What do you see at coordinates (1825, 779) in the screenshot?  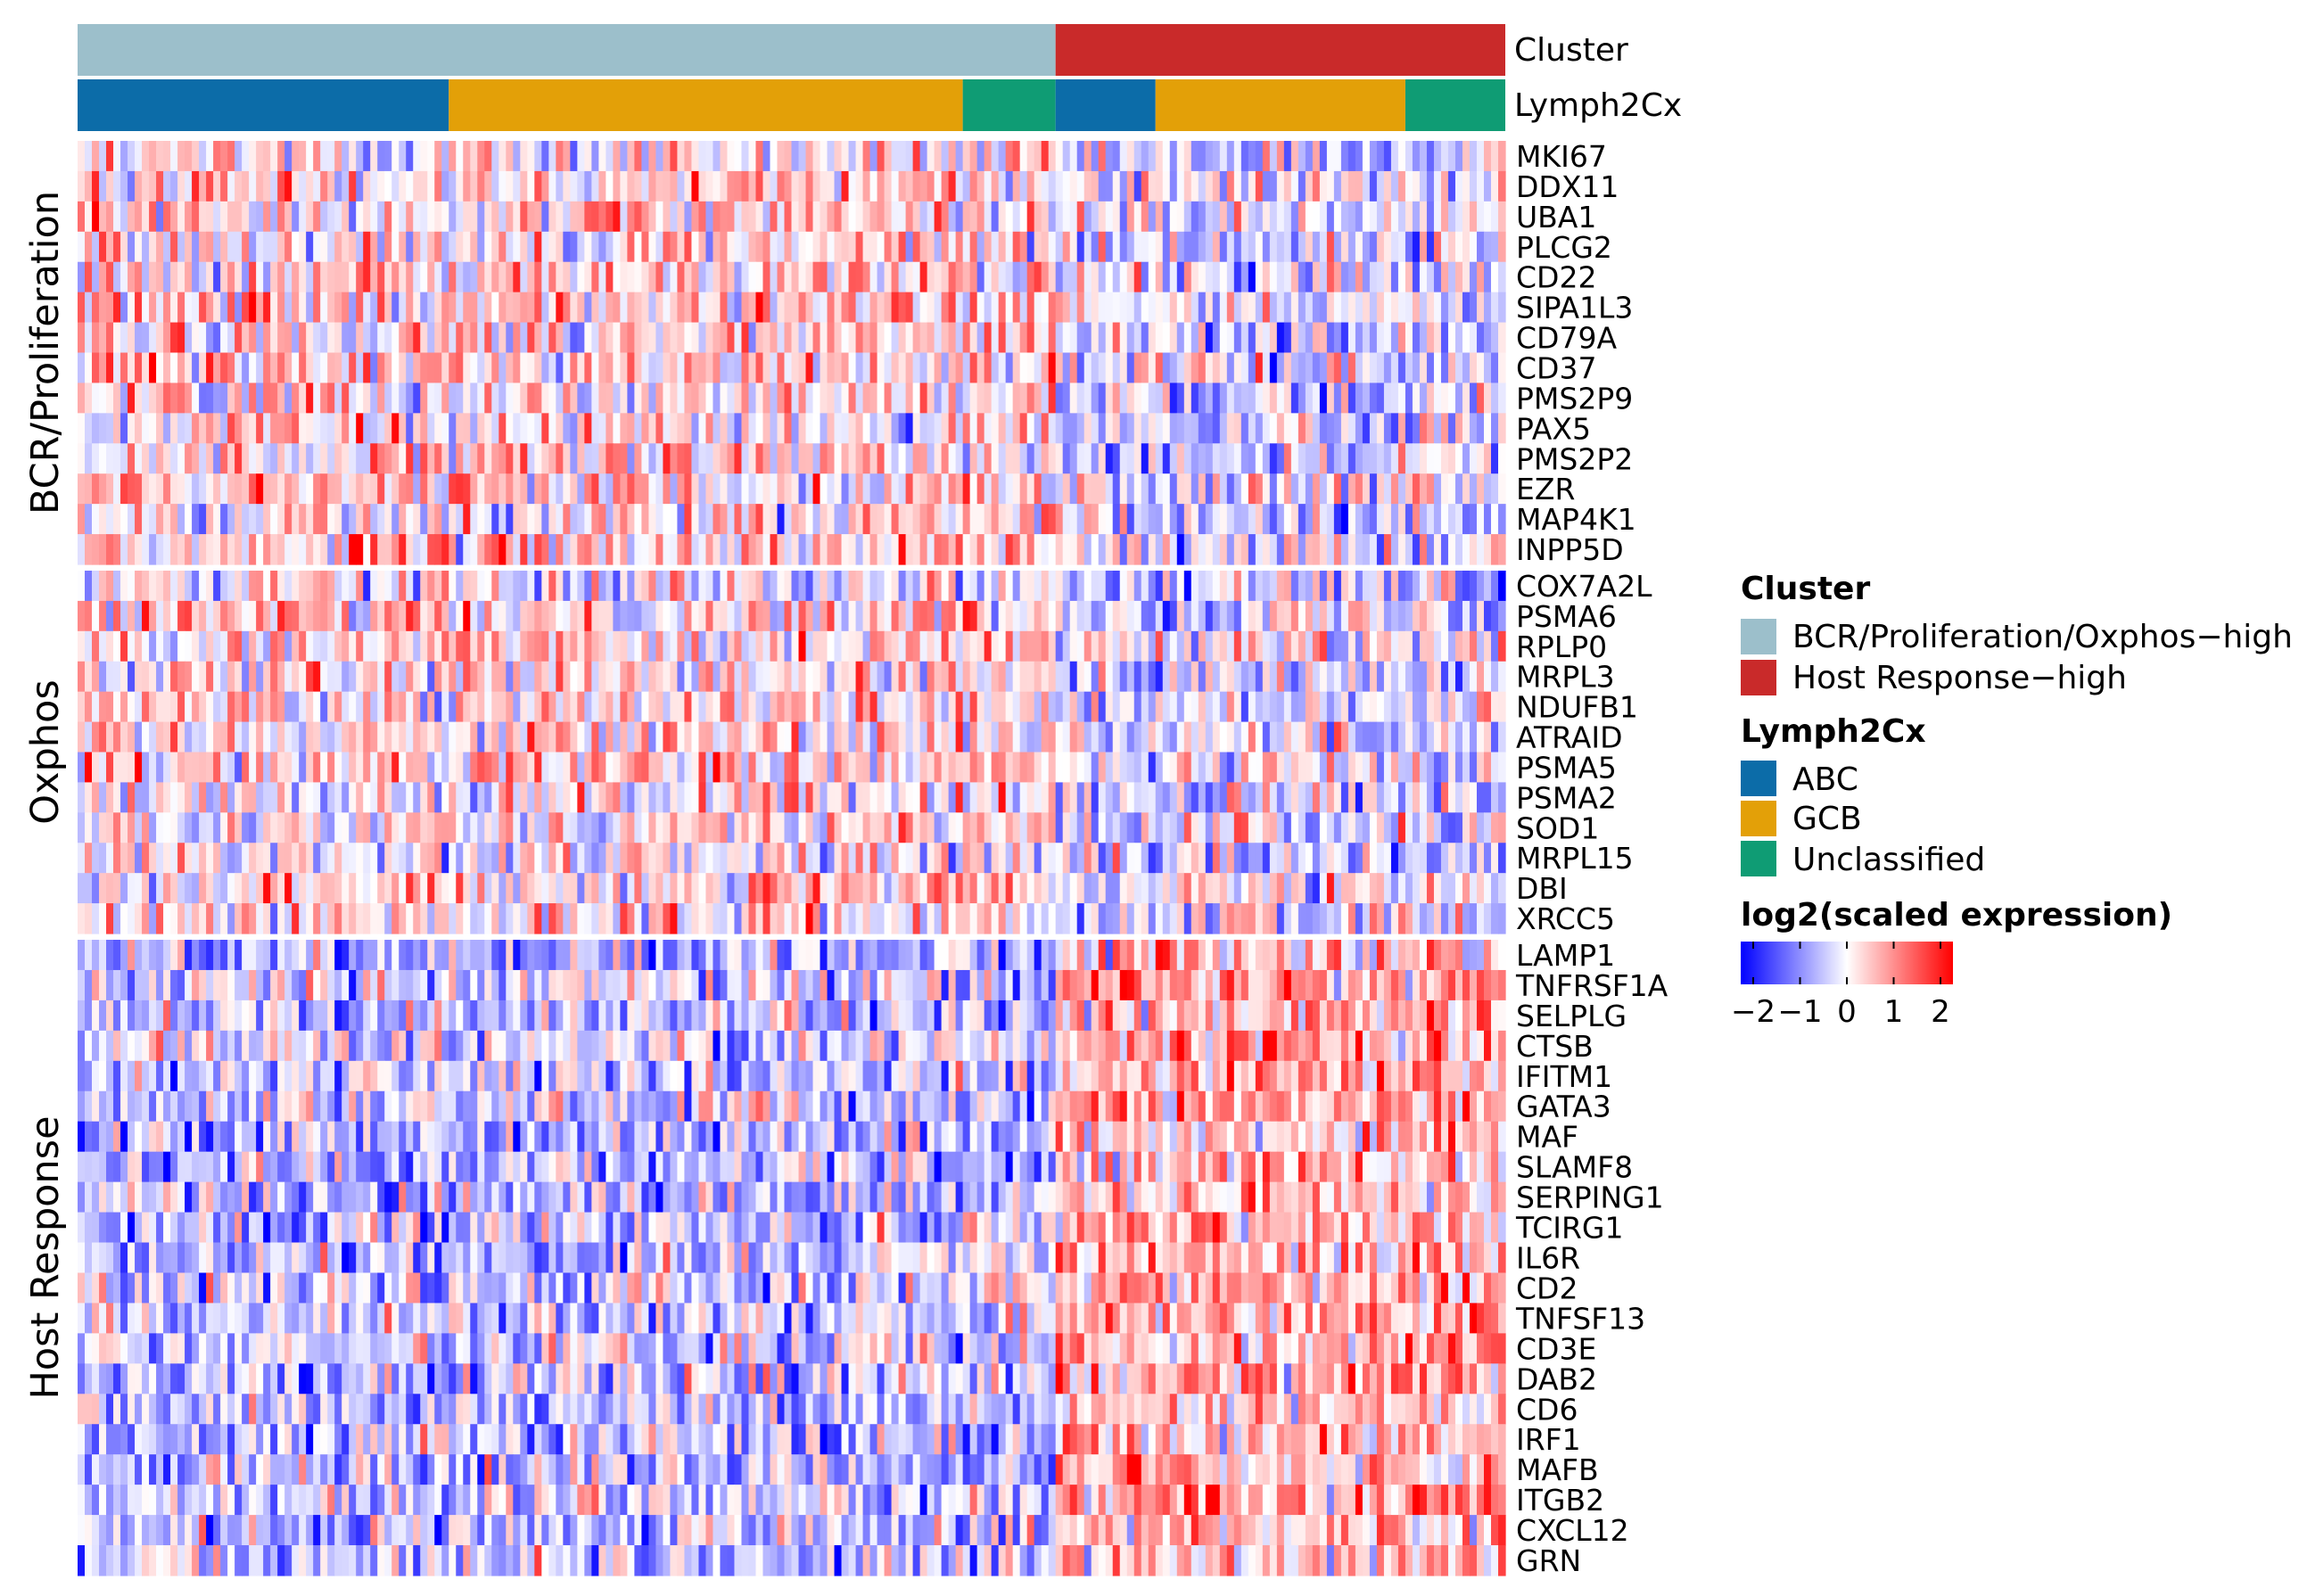 I see `legend-label-abc: ABC` at bounding box center [1825, 779].